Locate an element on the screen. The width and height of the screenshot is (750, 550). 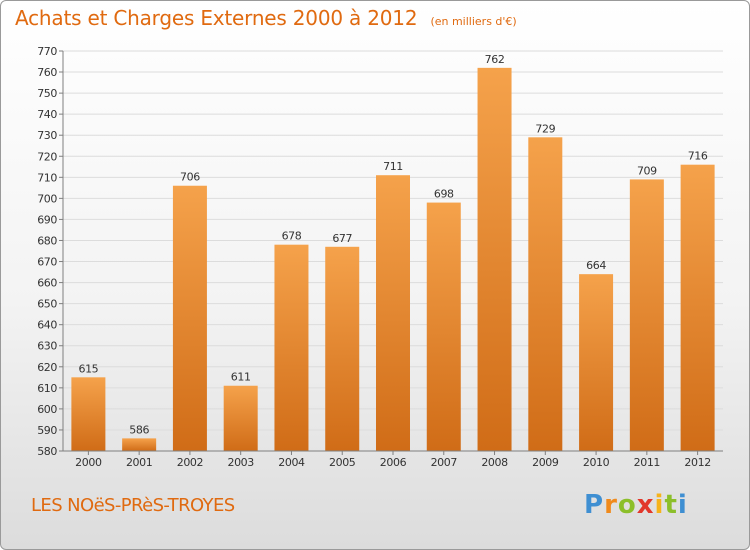
y-tick-label: 610 is located at coordinates (47, 388).